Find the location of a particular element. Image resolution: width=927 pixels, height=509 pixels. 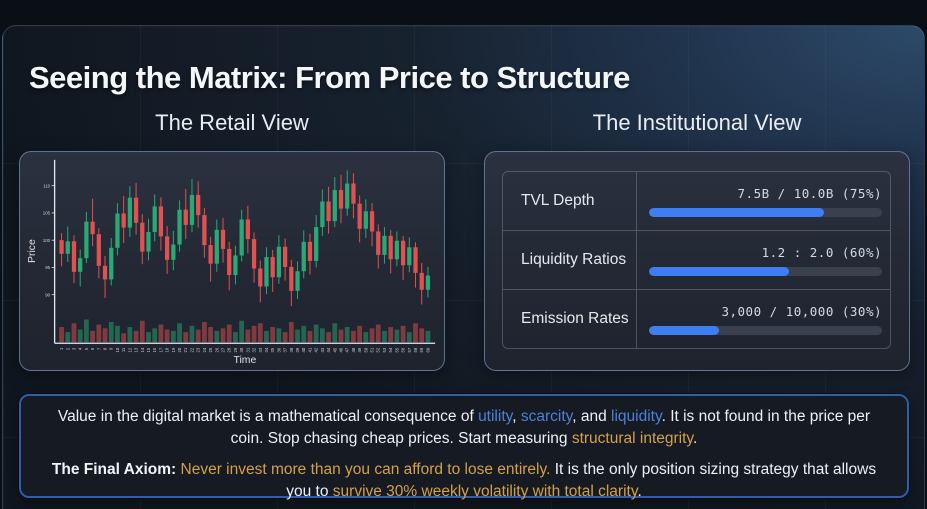

statement-text: , and is located at coordinates (592, 416).